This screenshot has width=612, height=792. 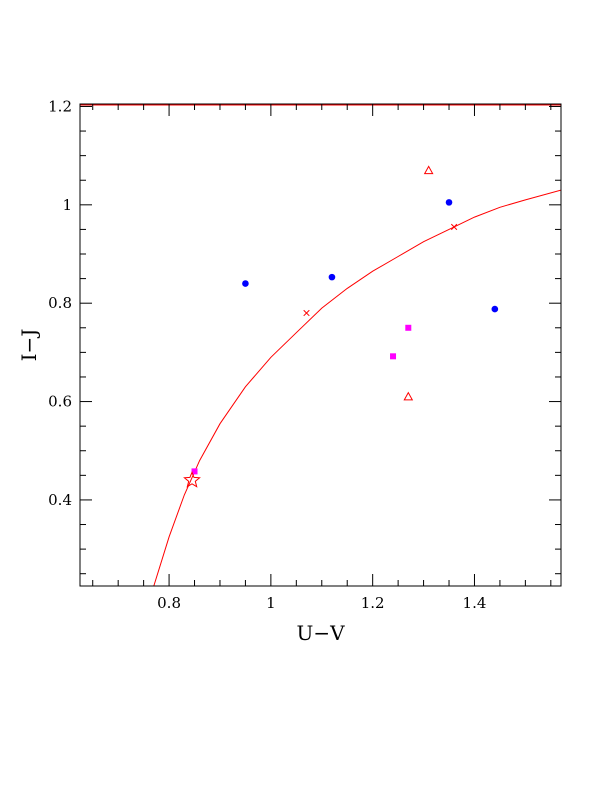 I want to click on star-point, so click(x=192, y=479).